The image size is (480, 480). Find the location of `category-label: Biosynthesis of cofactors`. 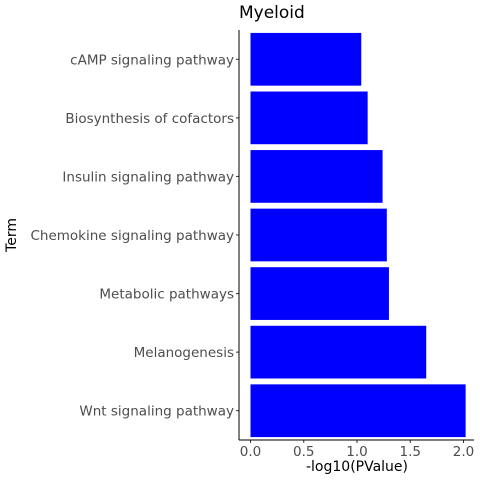

category-label: Biosynthesis of cofactors is located at coordinates (149, 119).